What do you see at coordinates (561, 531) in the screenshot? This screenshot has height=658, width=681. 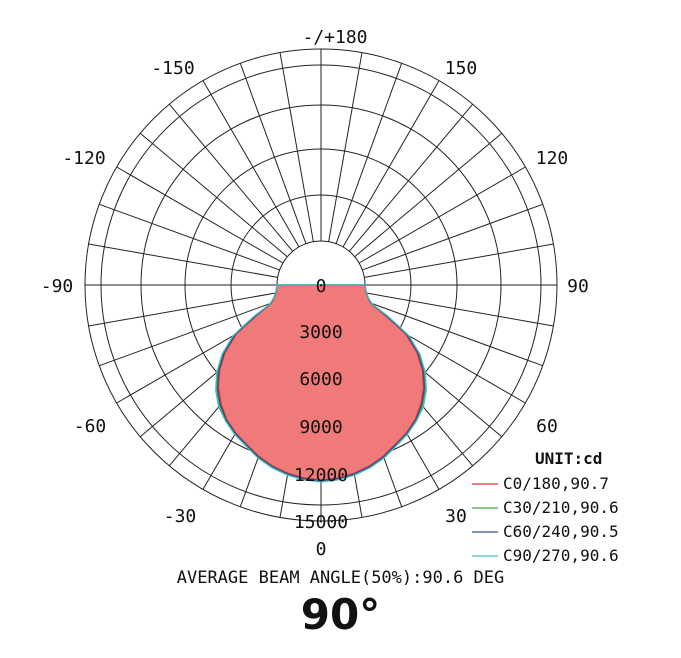 I see `legend-entry-2: C60/240,90.5` at bounding box center [561, 531].